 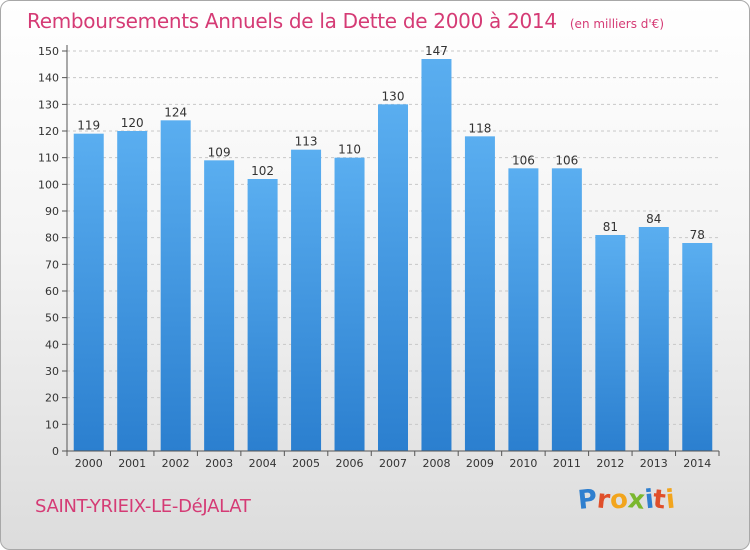 What do you see at coordinates (567, 463) in the screenshot?
I see `x-tick-label: 2011` at bounding box center [567, 463].